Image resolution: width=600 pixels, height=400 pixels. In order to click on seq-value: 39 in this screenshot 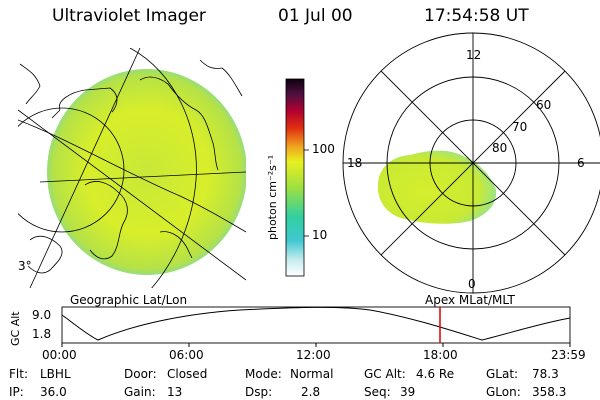, I will do `click(408, 392)`.